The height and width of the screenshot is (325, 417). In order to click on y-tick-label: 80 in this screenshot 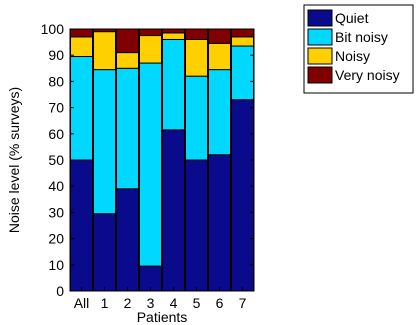, I will do `click(56, 81)`.